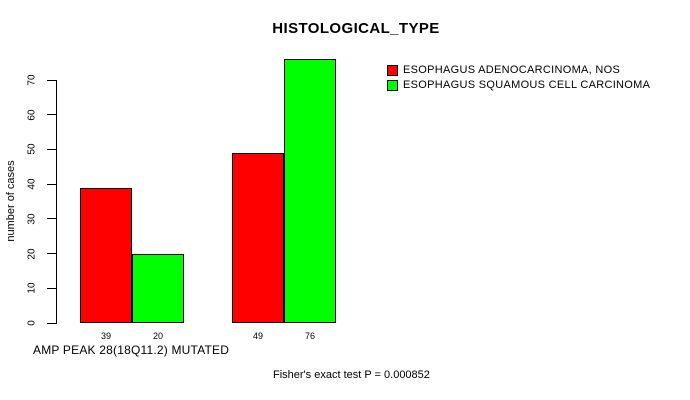 This screenshot has height=400, width=690. What do you see at coordinates (32, 149) in the screenshot?
I see `y-tick-label-50: 50` at bounding box center [32, 149].